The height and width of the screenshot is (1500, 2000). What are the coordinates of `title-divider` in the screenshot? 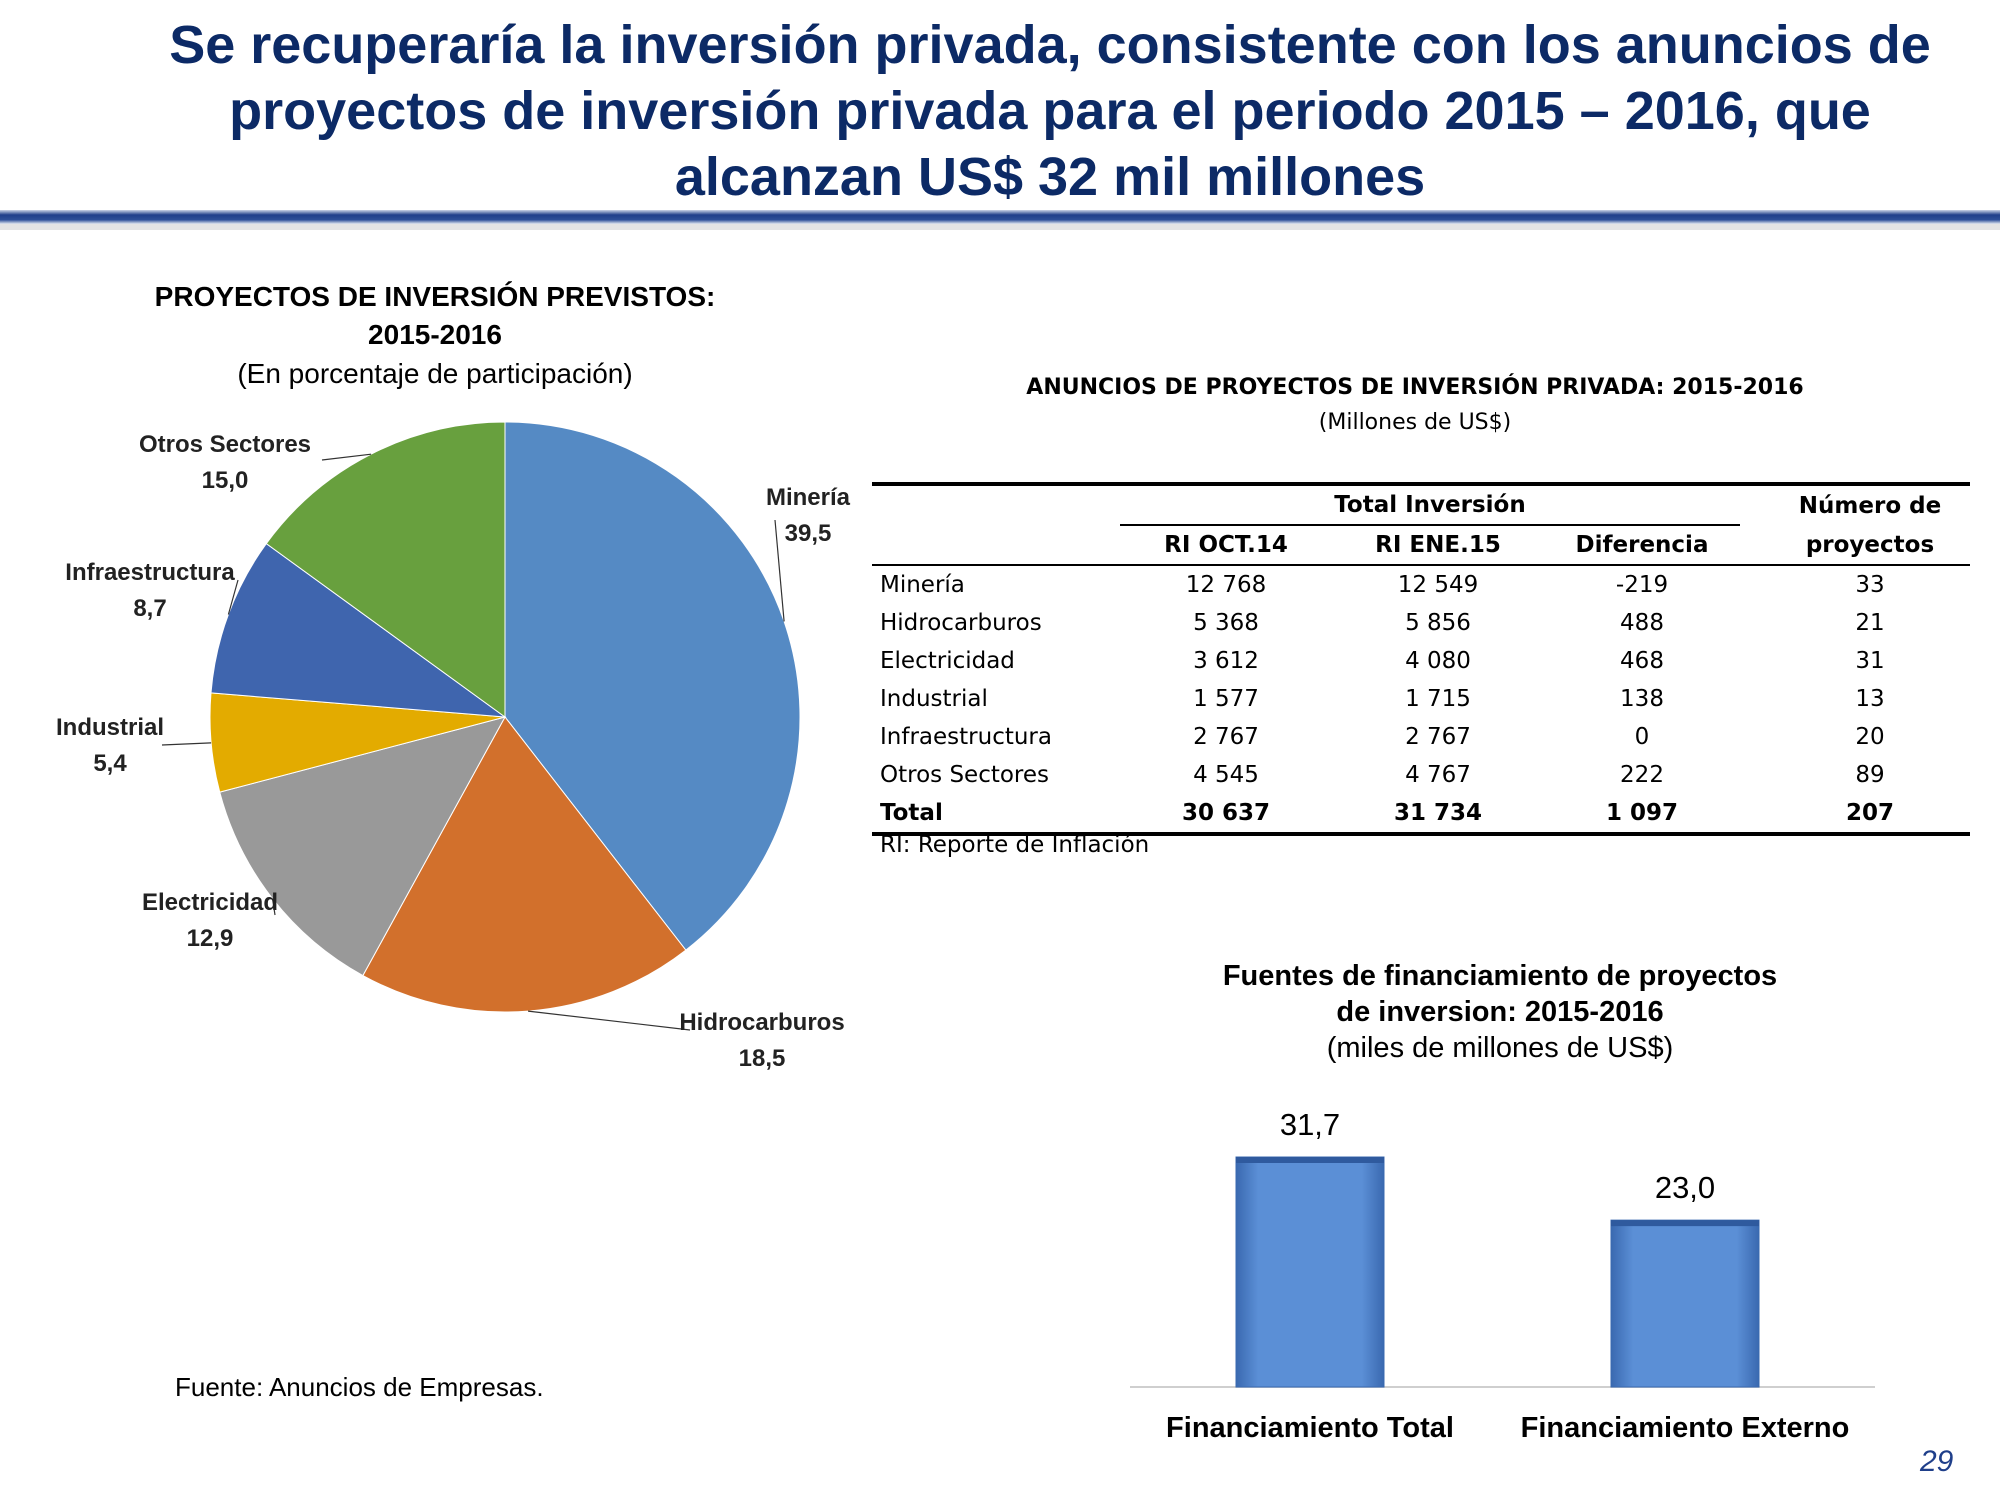 It's located at (1000, 220).